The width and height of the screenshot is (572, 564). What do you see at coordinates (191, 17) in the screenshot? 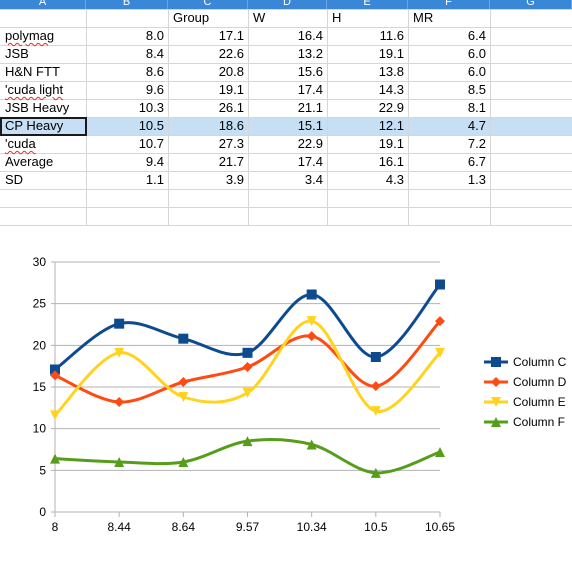
I see `header-cell: Group` at bounding box center [191, 17].